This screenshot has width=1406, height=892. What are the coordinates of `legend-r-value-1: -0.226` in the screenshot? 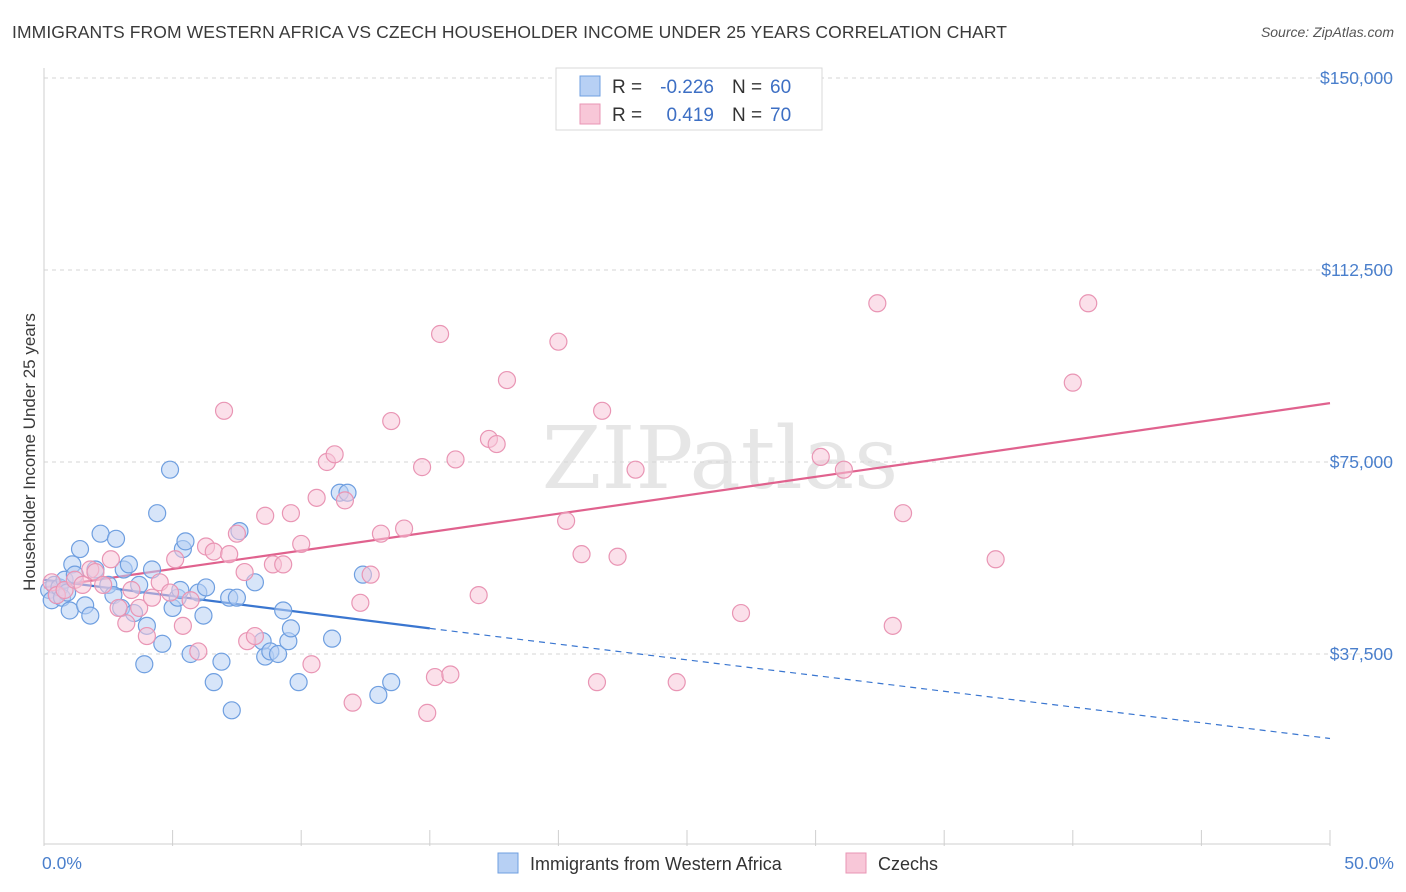 It's located at (687, 87).